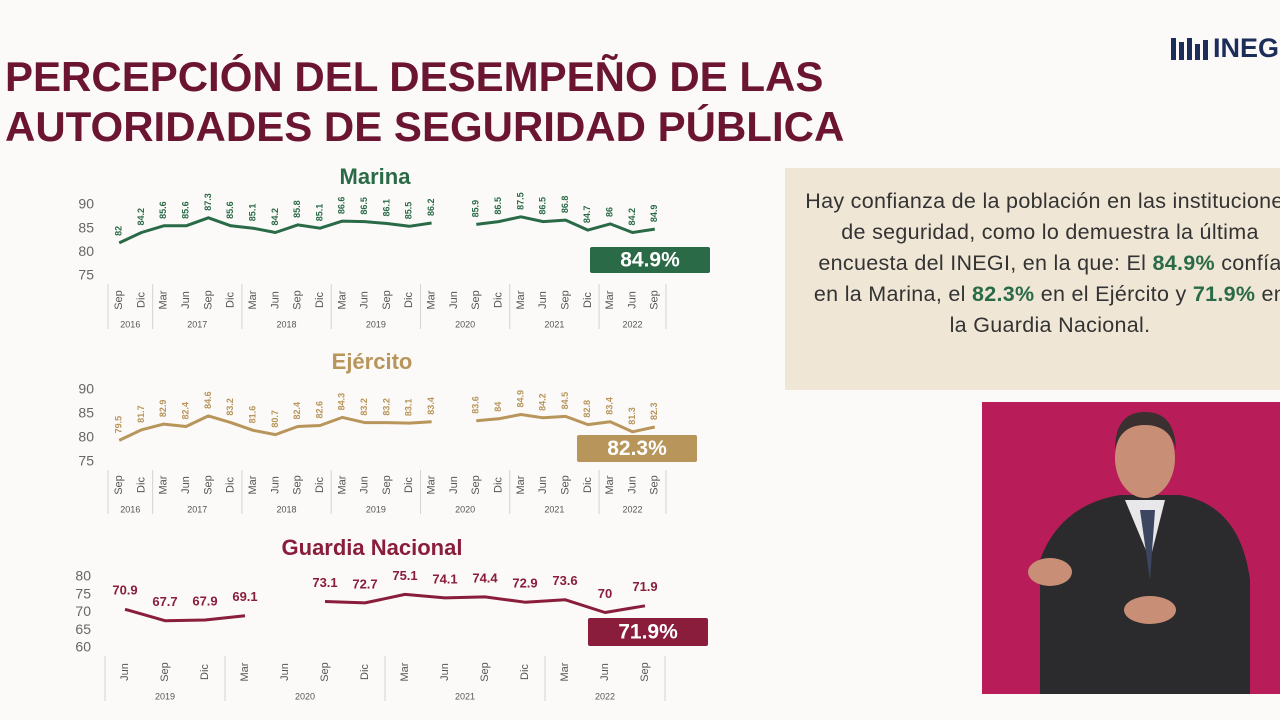 This screenshot has width=1280, height=720. Describe the element at coordinates (476, 209) in the screenshot. I see `data-label: 85.9` at that location.